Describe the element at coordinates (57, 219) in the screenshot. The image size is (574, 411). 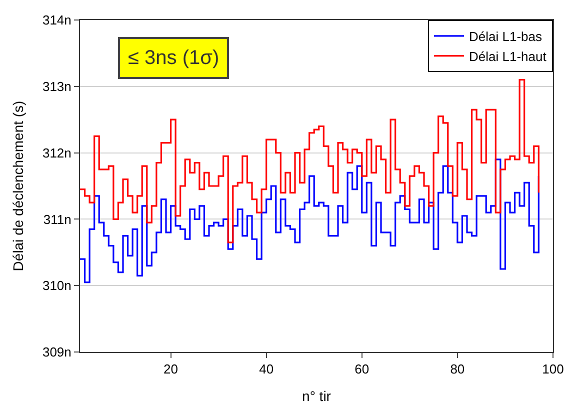
I see `y-tick-label: 311n` at that location.